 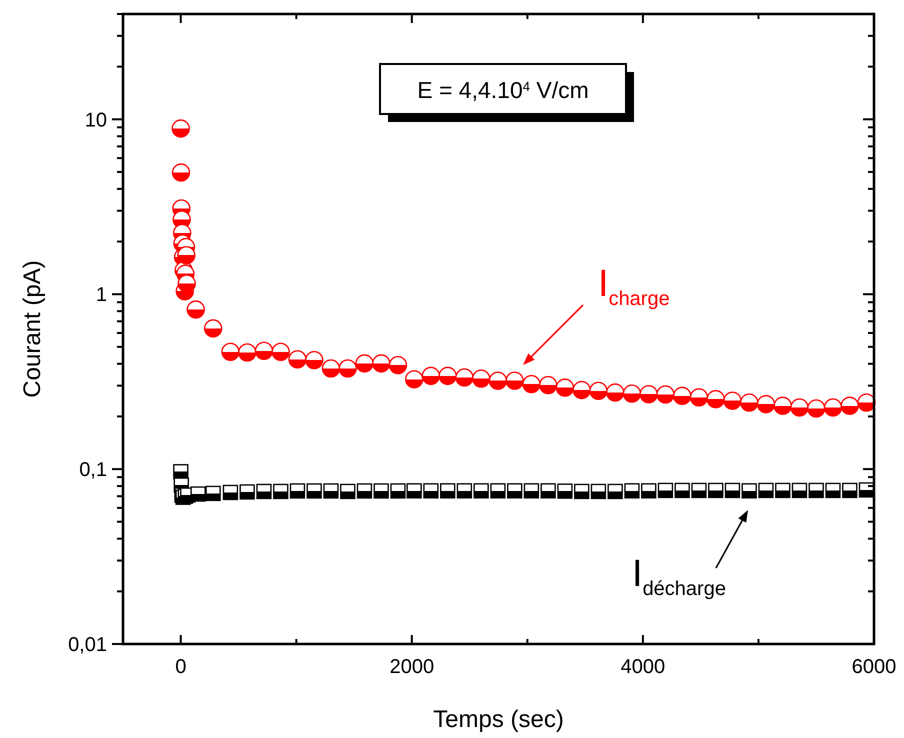 What do you see at coordinates (503, 90) in the screenshot?
I see `annotation: E = 4,4.10$^{4}$ V/cm` at bounding box center [503, 90].